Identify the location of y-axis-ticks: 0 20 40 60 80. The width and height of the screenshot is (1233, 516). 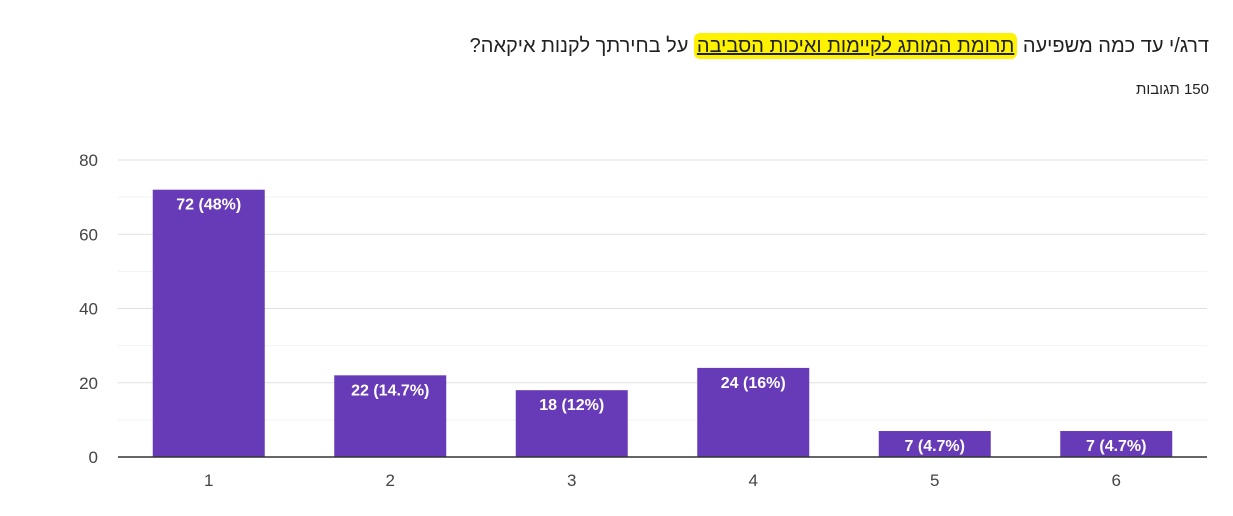
(88, 309).